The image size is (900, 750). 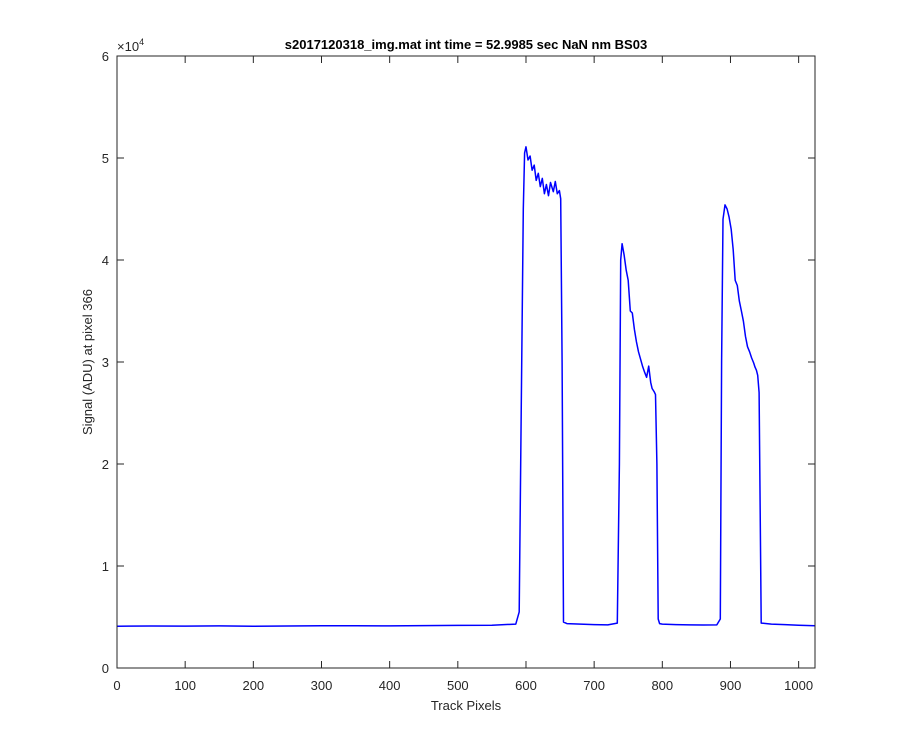 I want to click on y-tick-label: 1, so click(x=105, y=566).